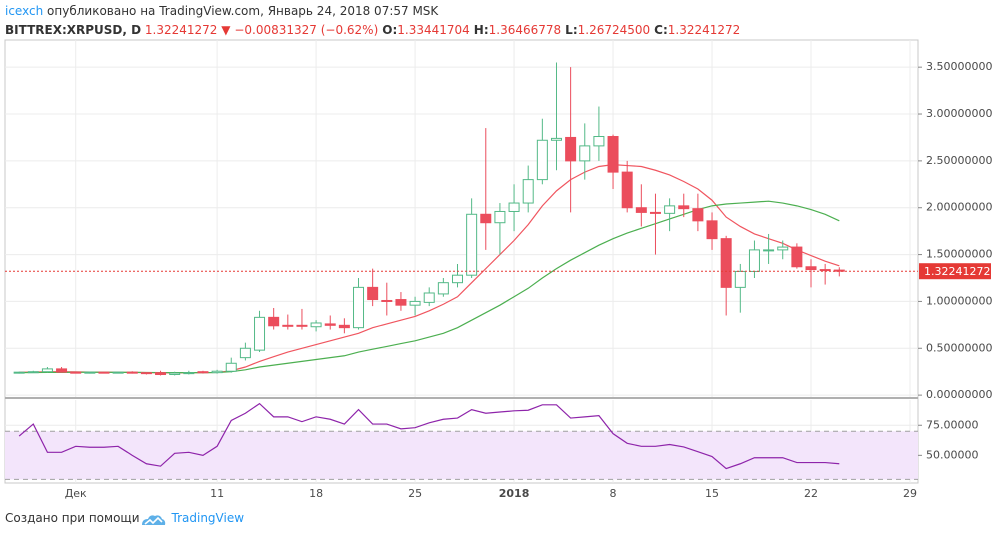 This screenshot has height=540, width=996. Describe the element at coordinates (208, 518) in the screenshot. I see `brand: TradingView` at that location.